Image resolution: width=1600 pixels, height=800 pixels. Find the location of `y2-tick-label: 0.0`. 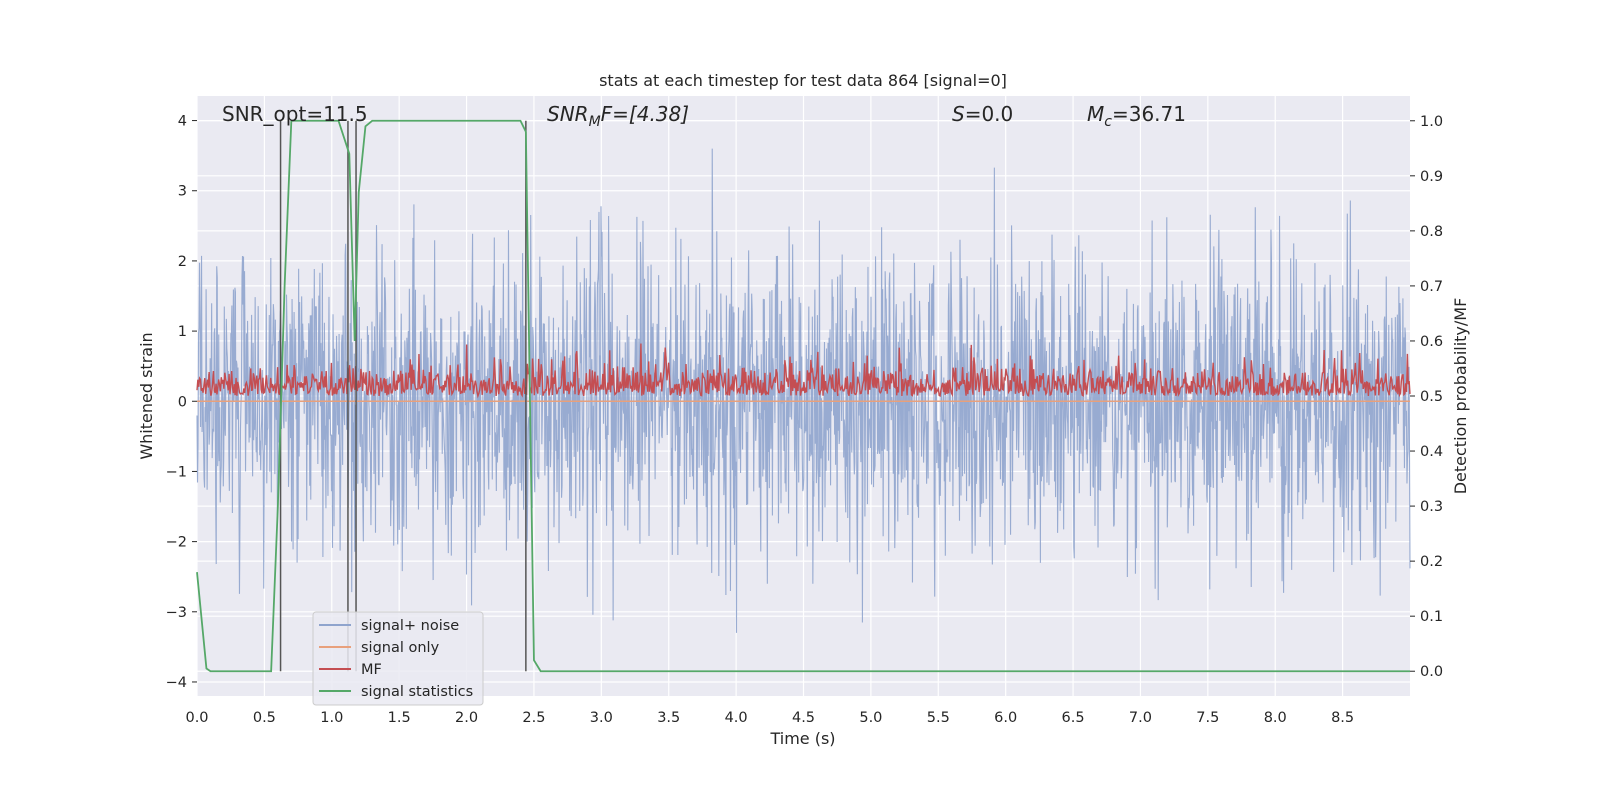

y2-tick-label: 0.0 is located at coordinates (1431, 672).